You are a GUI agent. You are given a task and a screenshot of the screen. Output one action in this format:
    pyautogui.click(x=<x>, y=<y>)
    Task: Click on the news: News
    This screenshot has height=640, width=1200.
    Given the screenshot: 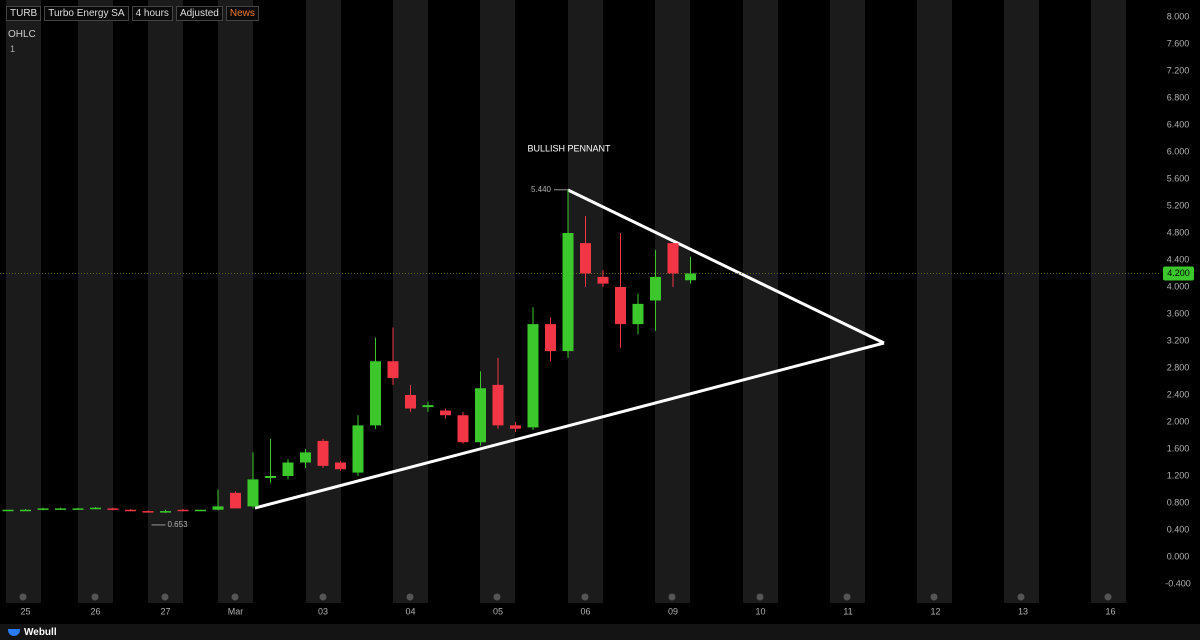 What is the action you would take?
    pyautogui.click(x=242, y=13)
    